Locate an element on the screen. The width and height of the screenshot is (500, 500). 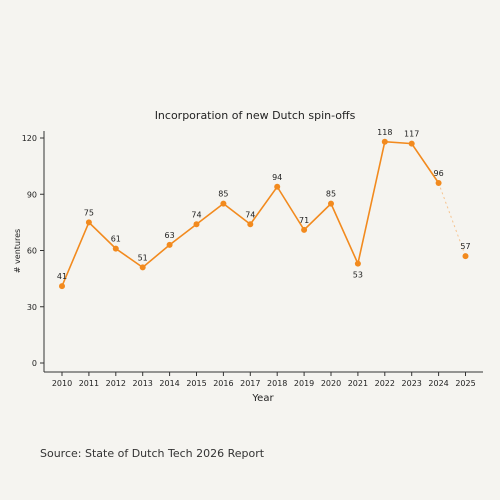
x-tick-label: 2010 is located at coordinates (62, 383).